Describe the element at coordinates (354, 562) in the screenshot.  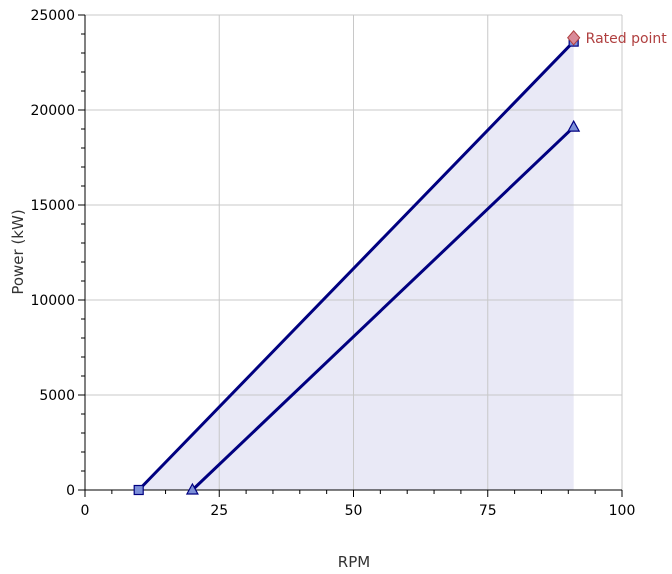
I see `x-axis-title: RPM` at that location.